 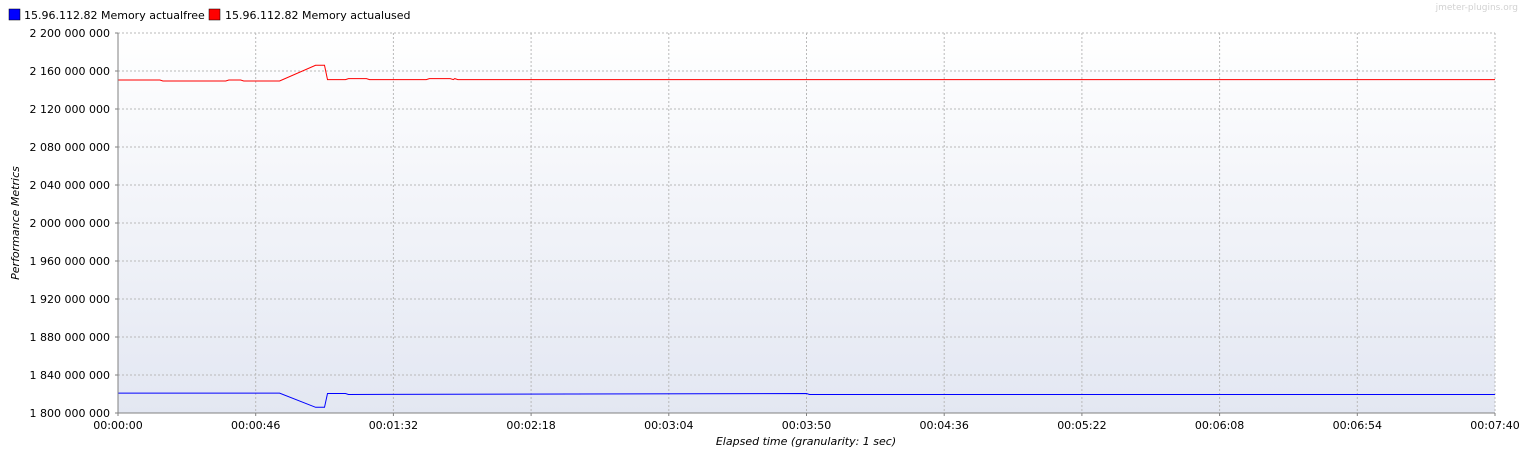 I want to click on legend-label-actualused: 15.96.112.82 Memory actualused, so click(x=318, y=15).